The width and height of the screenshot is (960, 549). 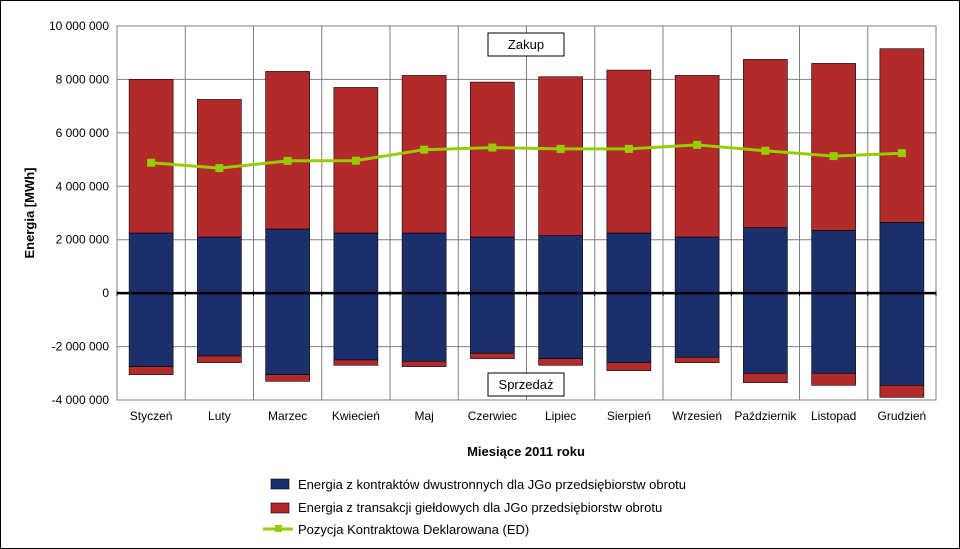 What do you see at coordinates (83, 240) in the screenshot?
I see `y-tick-label: 2 000 000` at bounding box center [83, 240].